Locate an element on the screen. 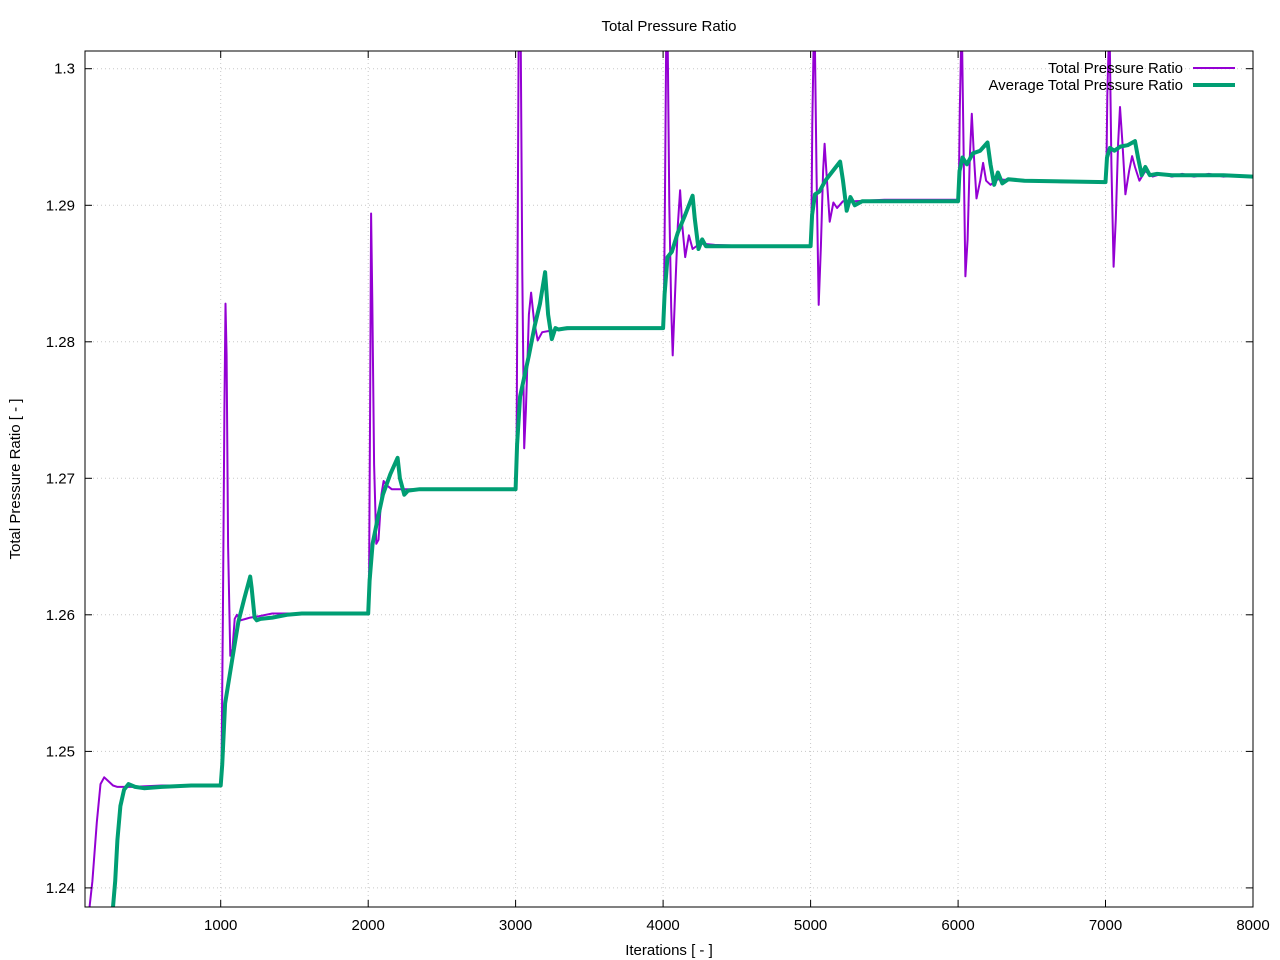 This screenshot has width=1280, height=960. x-tick-label: 8000 is located at coordinates (1252, 925).